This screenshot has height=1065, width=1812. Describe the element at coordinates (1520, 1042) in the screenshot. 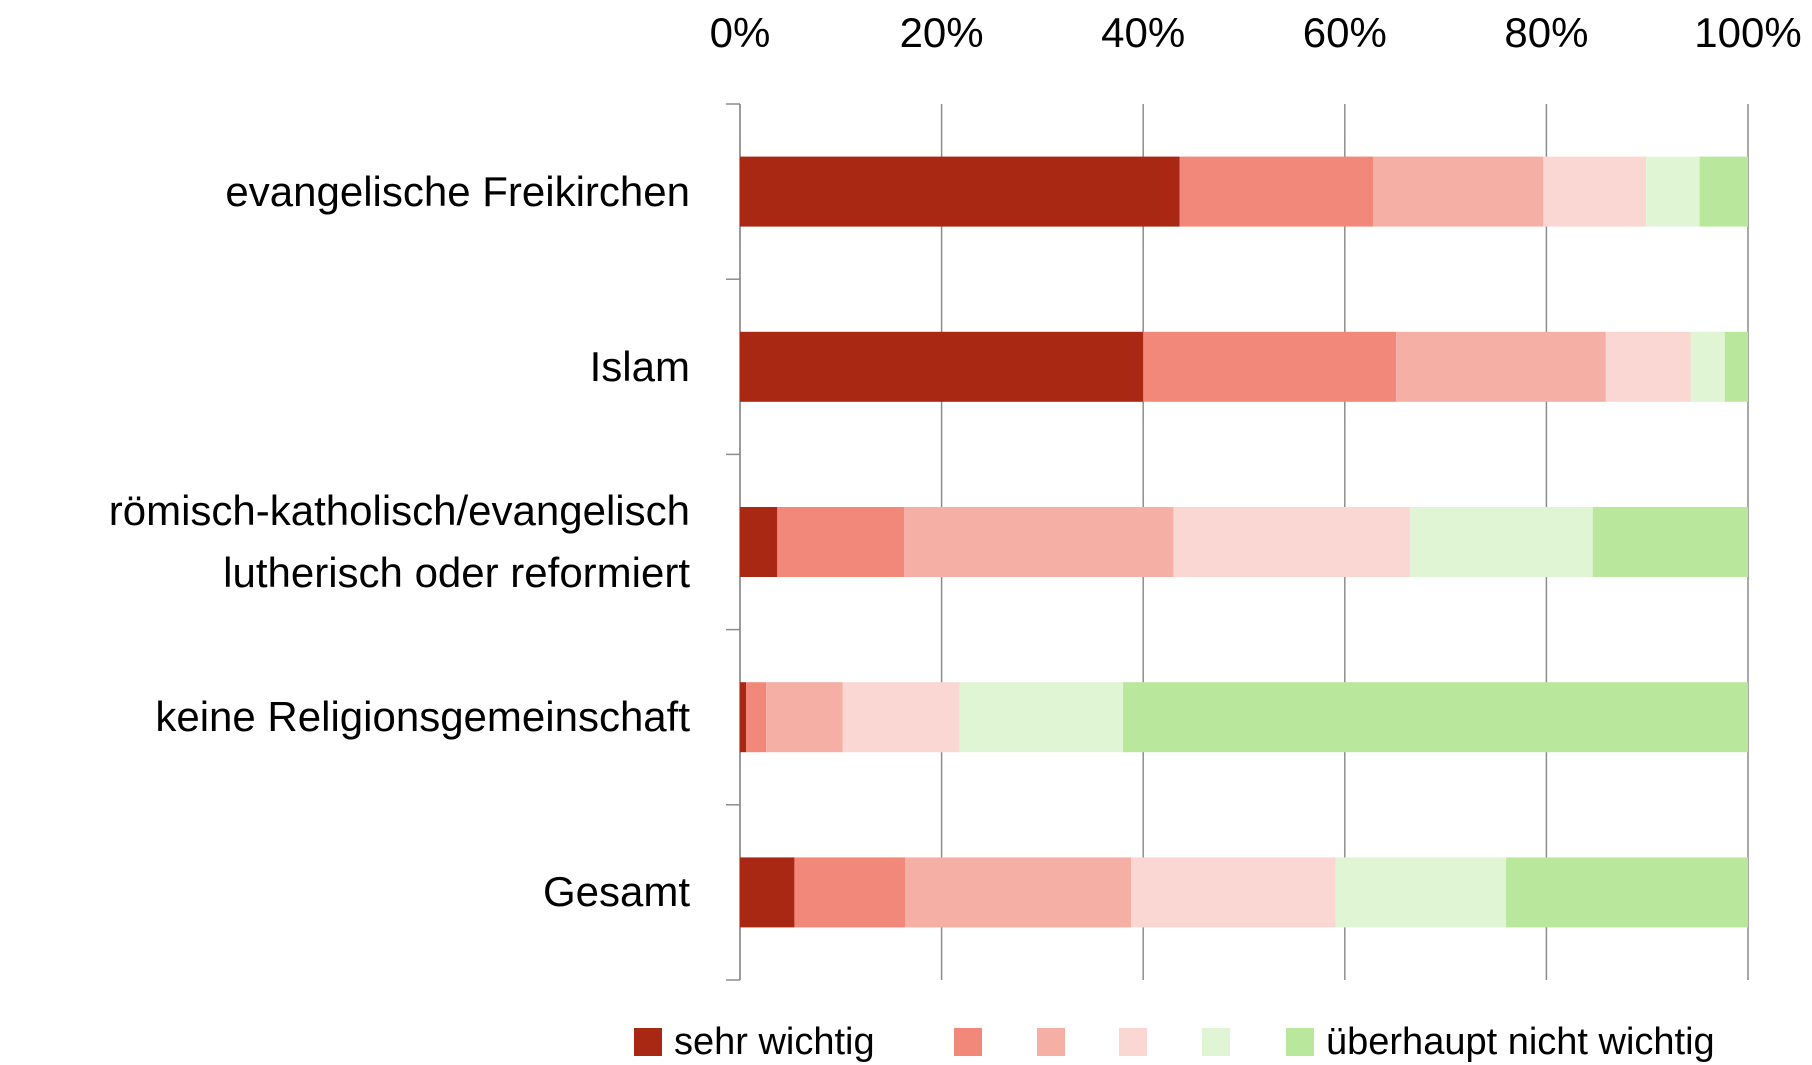

I see `legend-label: überhaupt nicht wichtig` at that location.